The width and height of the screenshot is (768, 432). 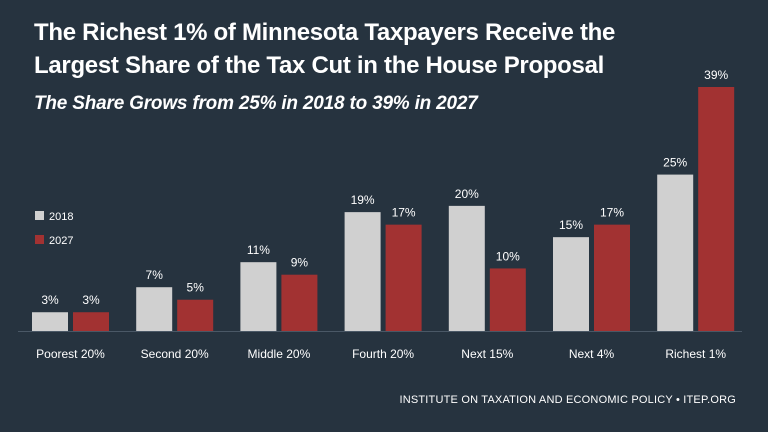 I want to click on data-label-2018-5: 20%, so click(x=467, y=194).